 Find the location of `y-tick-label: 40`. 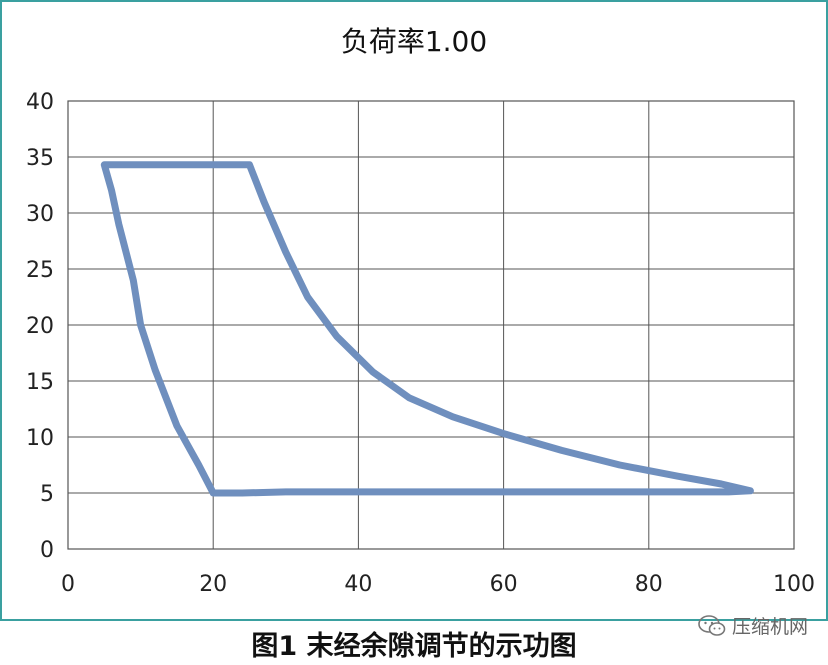

y-tick-label: 40 is located at coordinates (40, 102).